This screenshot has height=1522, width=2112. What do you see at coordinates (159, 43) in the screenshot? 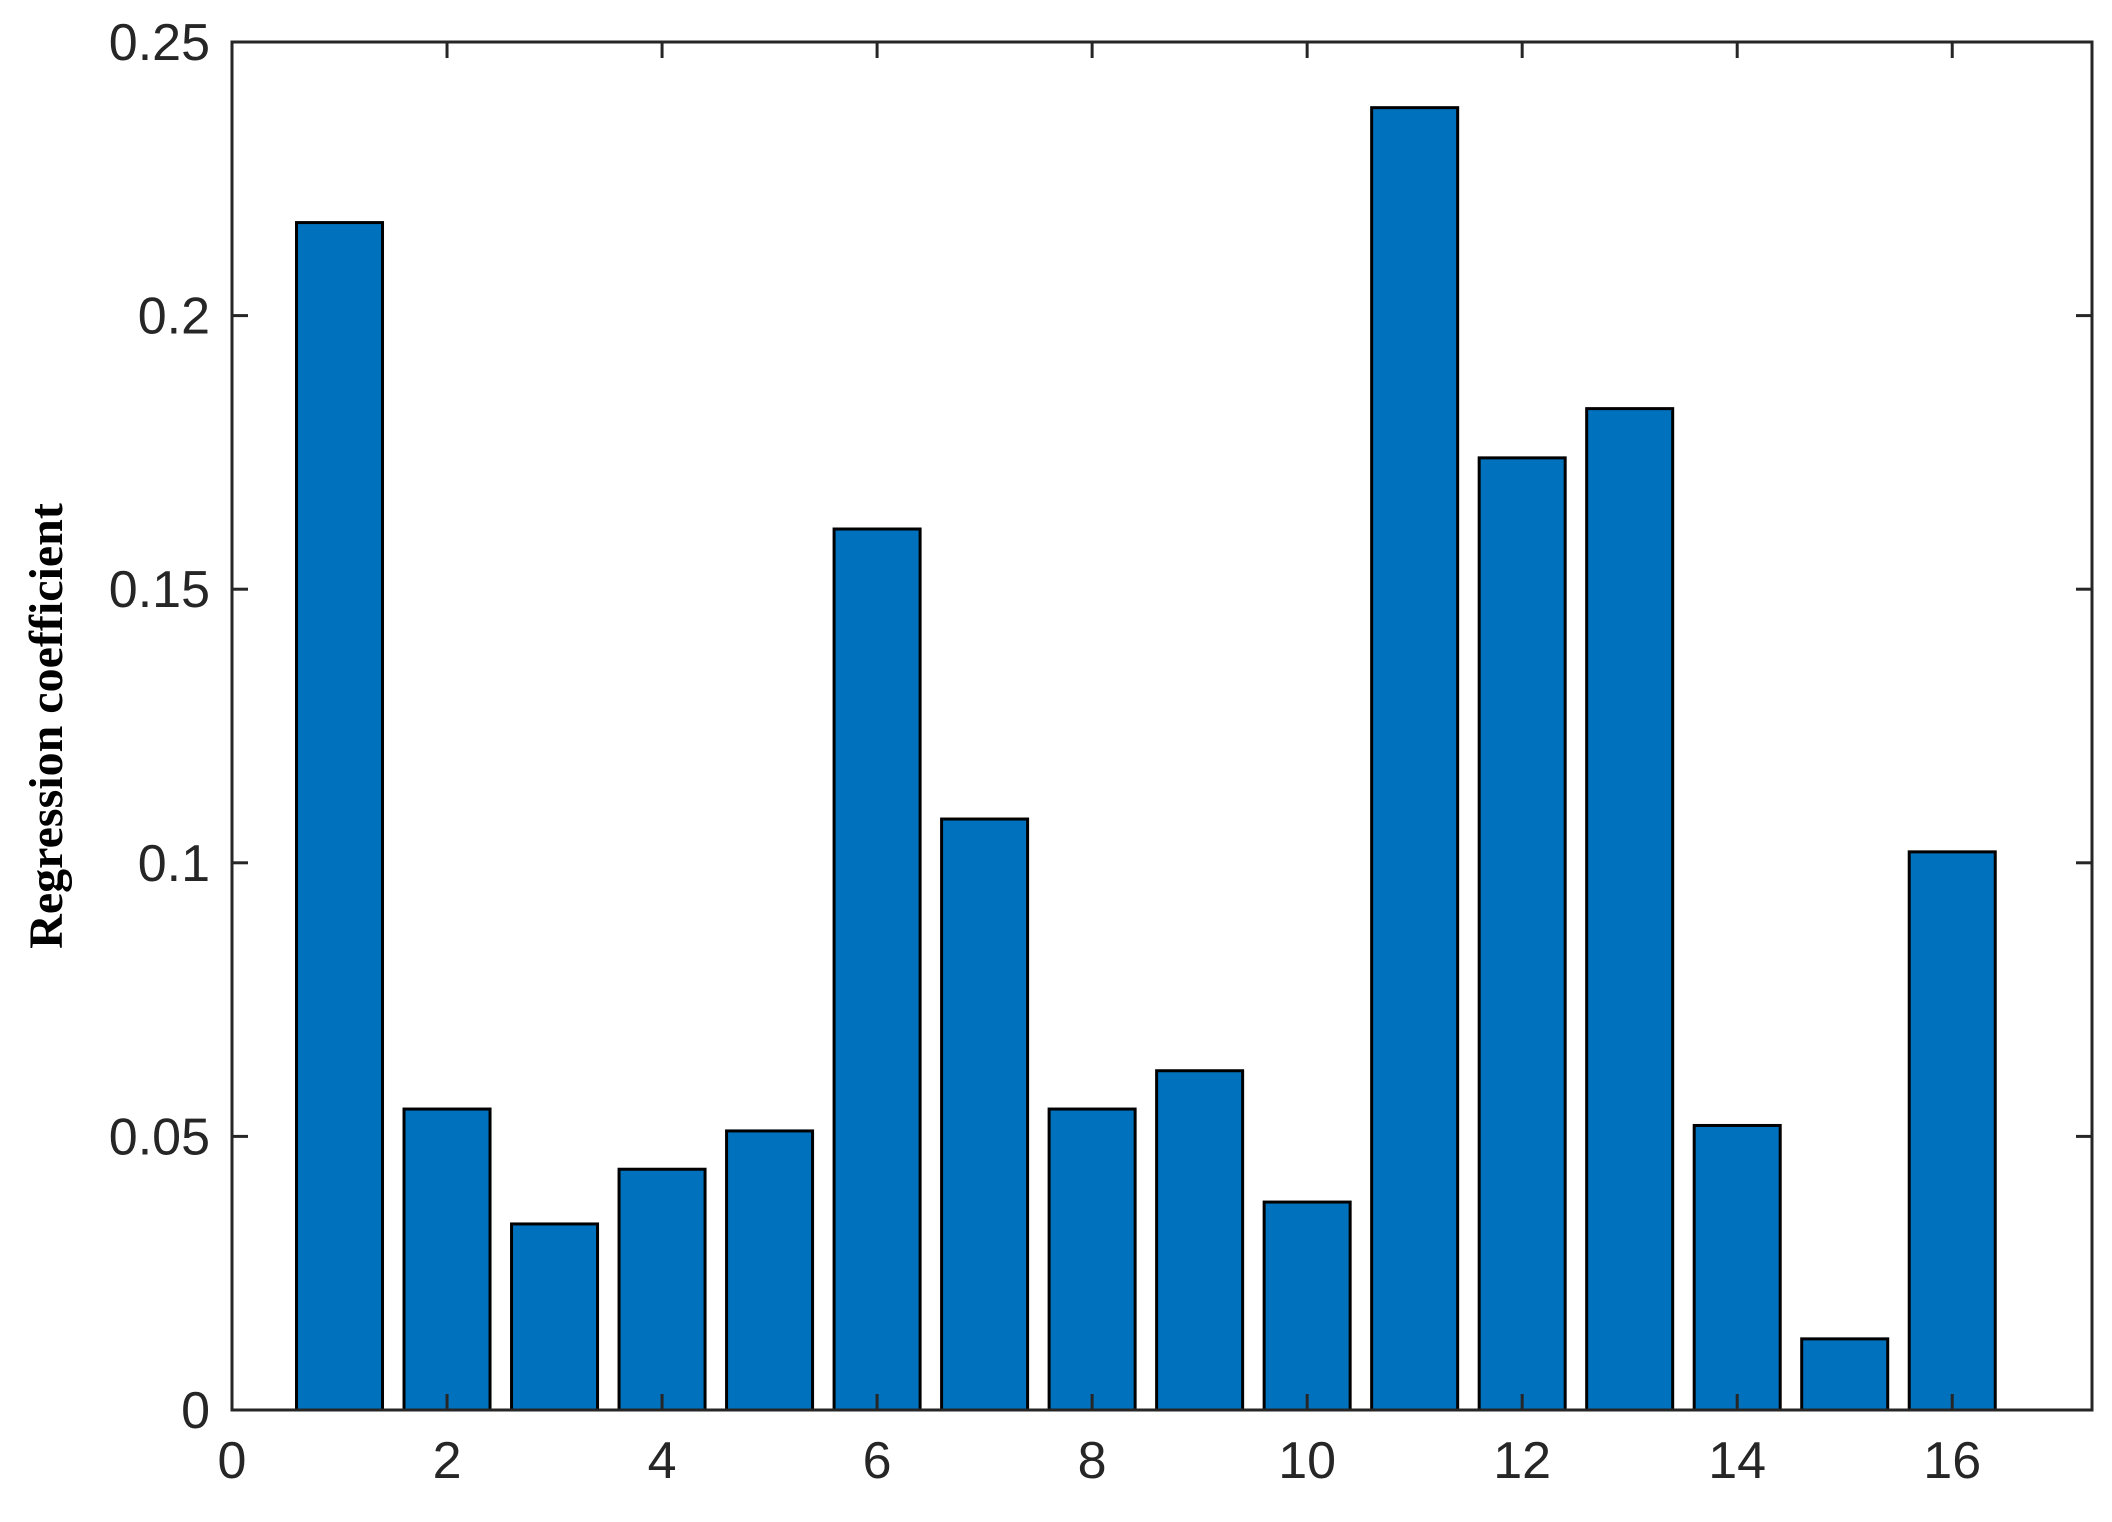
I see `y-tick-label: 0.25` at bounding box center [159, 43].